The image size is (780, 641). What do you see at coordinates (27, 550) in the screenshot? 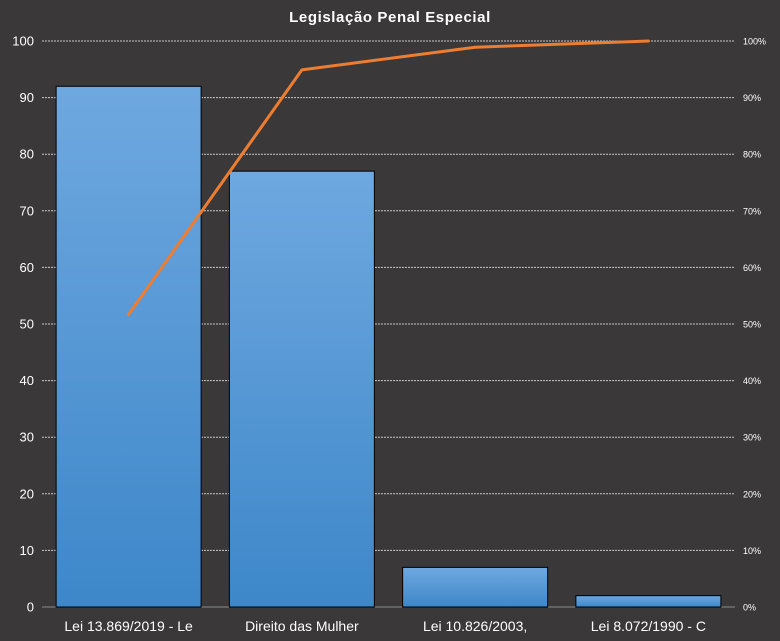
I see `y-tick-label: 10` at bounding box center [27, 550].